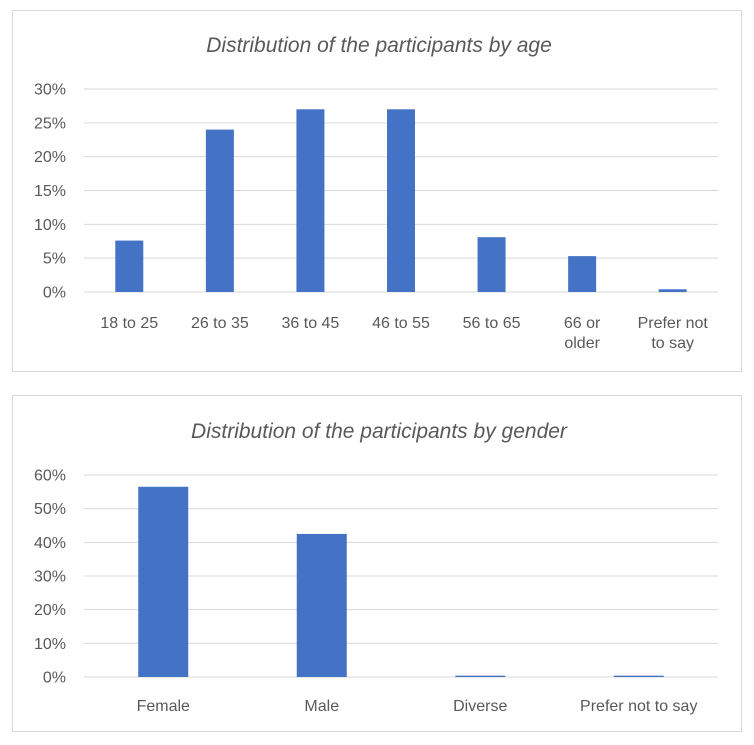 The height and width of the screenshot is (745, 754). Describe the element at coordinates (672, 343) in the screenshot. I see `x-category-label: to say` at that location.